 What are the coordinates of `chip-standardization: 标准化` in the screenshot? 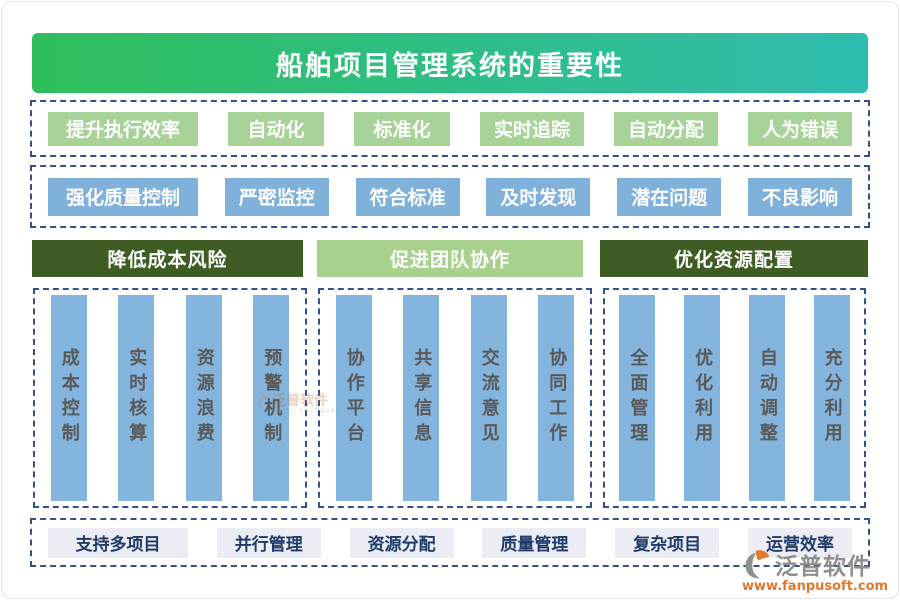 It's located at (401, 128).